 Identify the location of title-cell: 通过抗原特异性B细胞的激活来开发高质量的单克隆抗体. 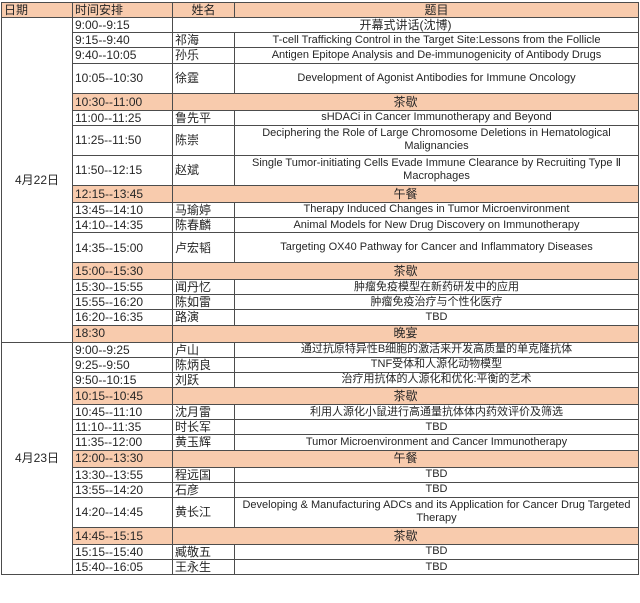
(436, 349).